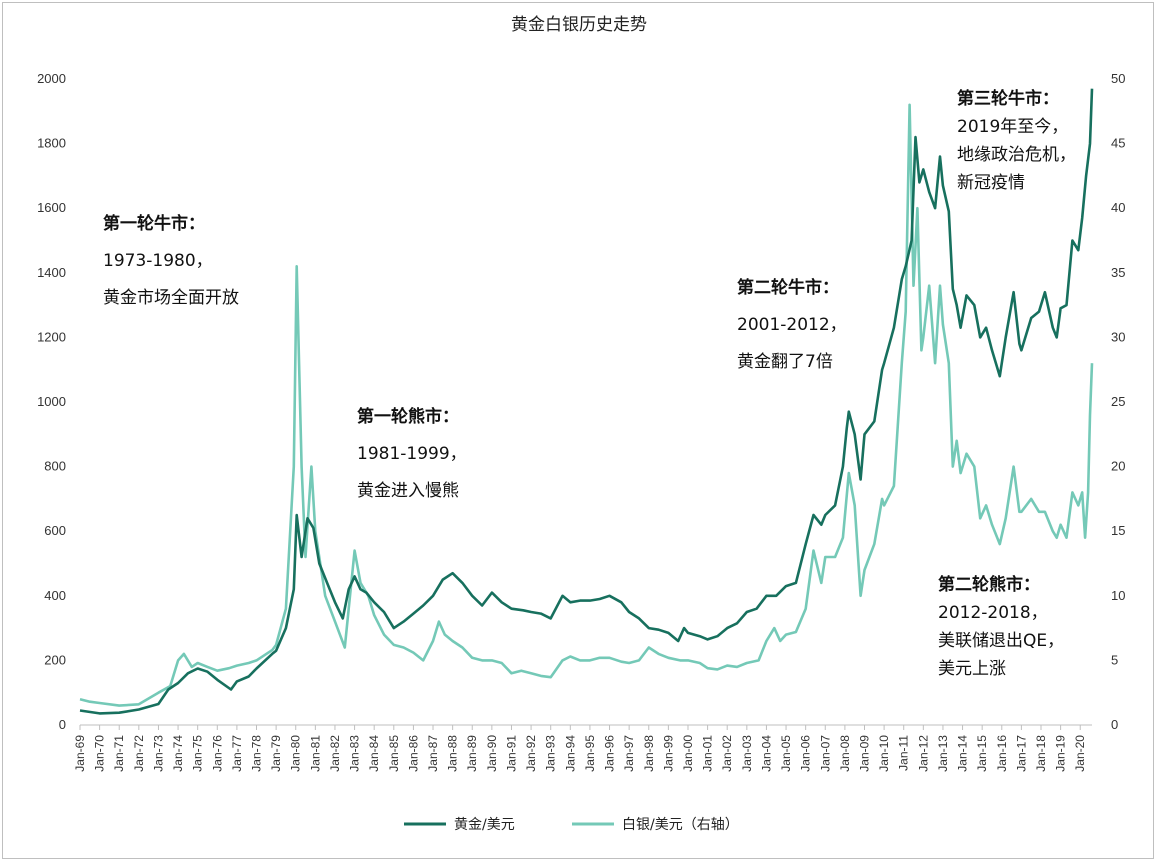  Describe the element at coordinates (785, 362) in the screenshot. I see `annotation-line: 黄金翻了7倍` at that location.